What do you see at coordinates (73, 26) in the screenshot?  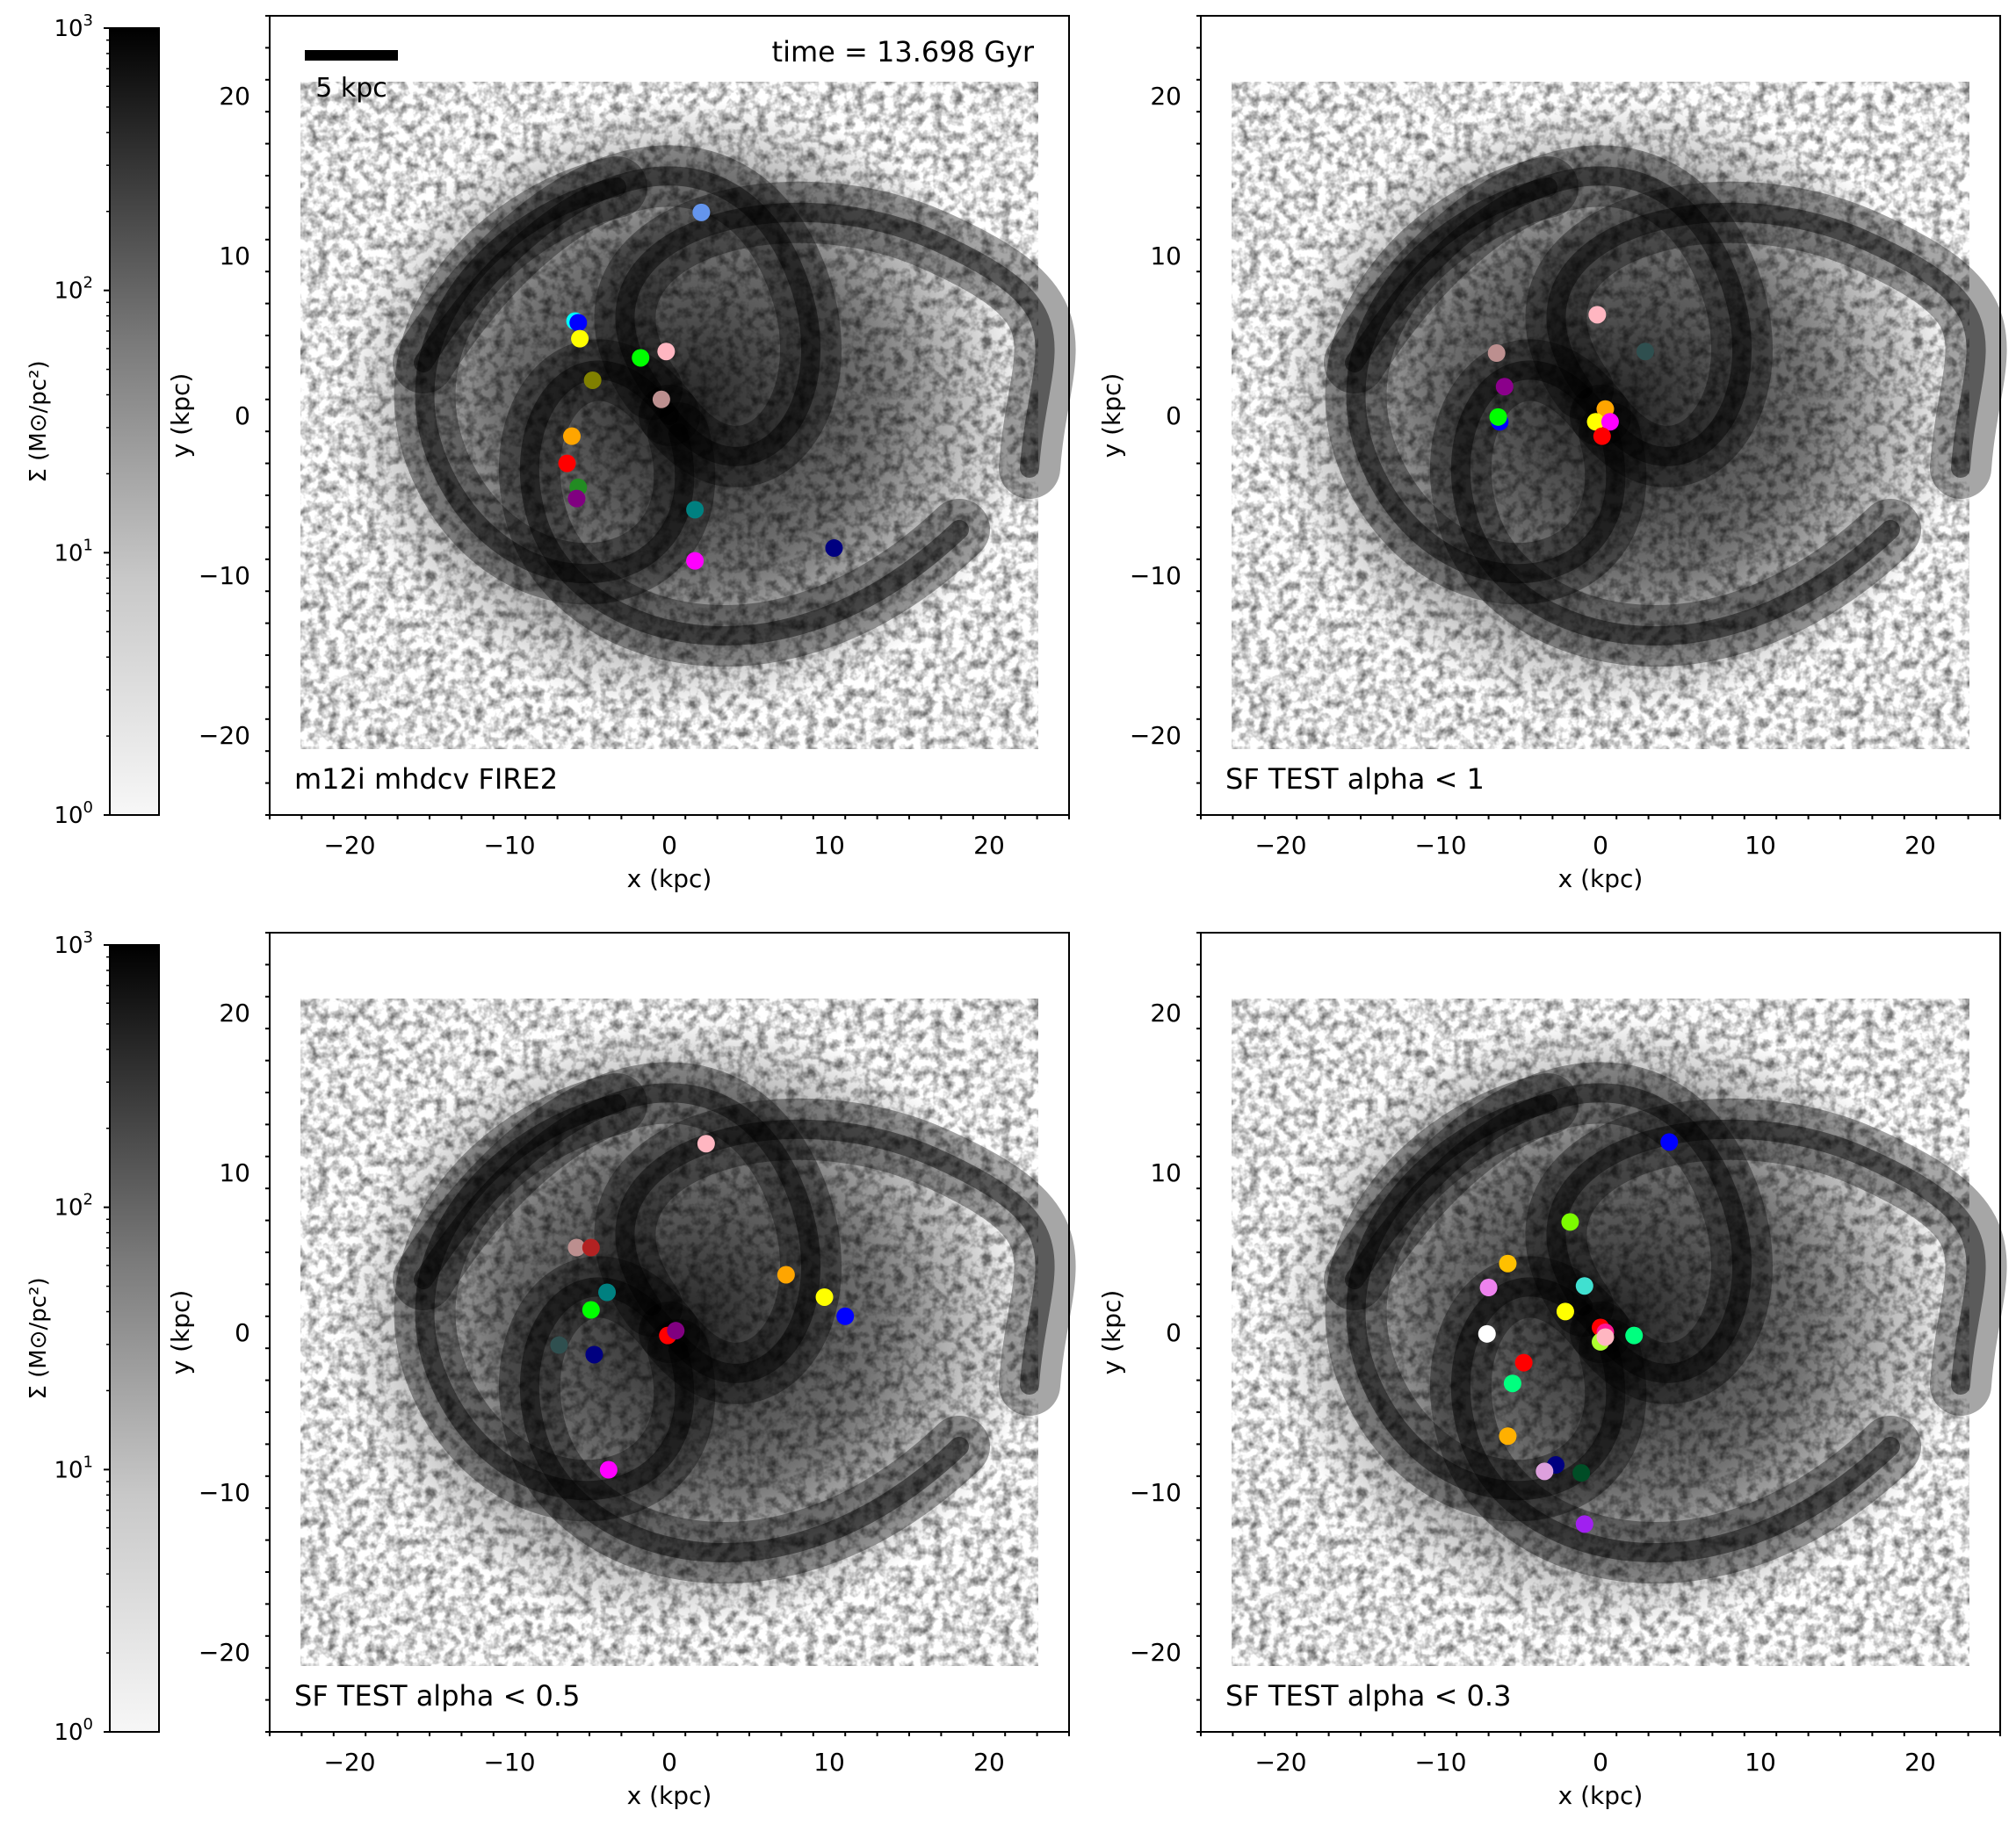 I see `colorbar-tick-label: 10³` at bounding box center [73, 26].